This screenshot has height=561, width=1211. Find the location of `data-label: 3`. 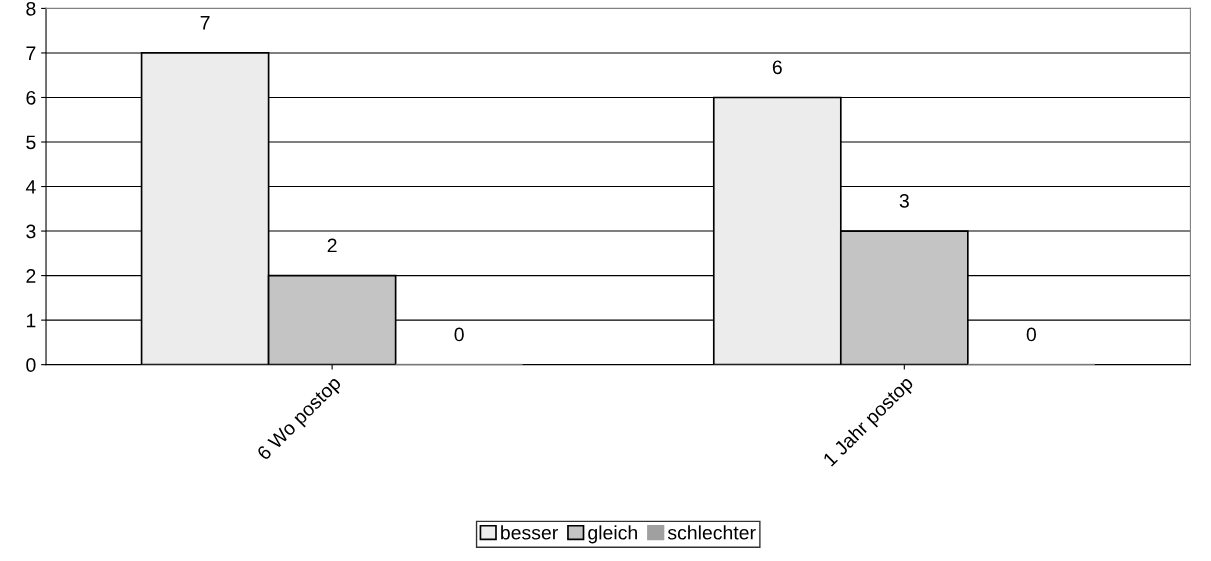

data-label: 3 is located at coordinates (904, 201).